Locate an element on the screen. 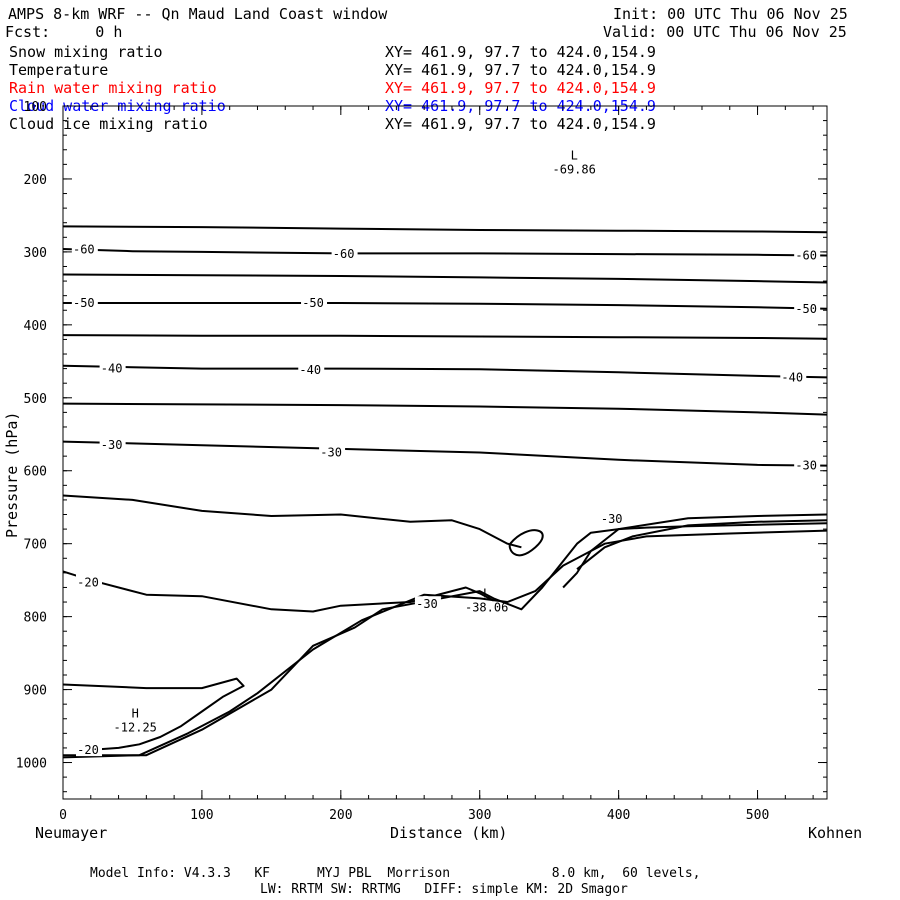 The height and width of the screenshot is (900, 900). legend-xy-cloud-ice: XY= 461.9, 97.7 to 424.0,154.9 is located at coordinates (520, 124).